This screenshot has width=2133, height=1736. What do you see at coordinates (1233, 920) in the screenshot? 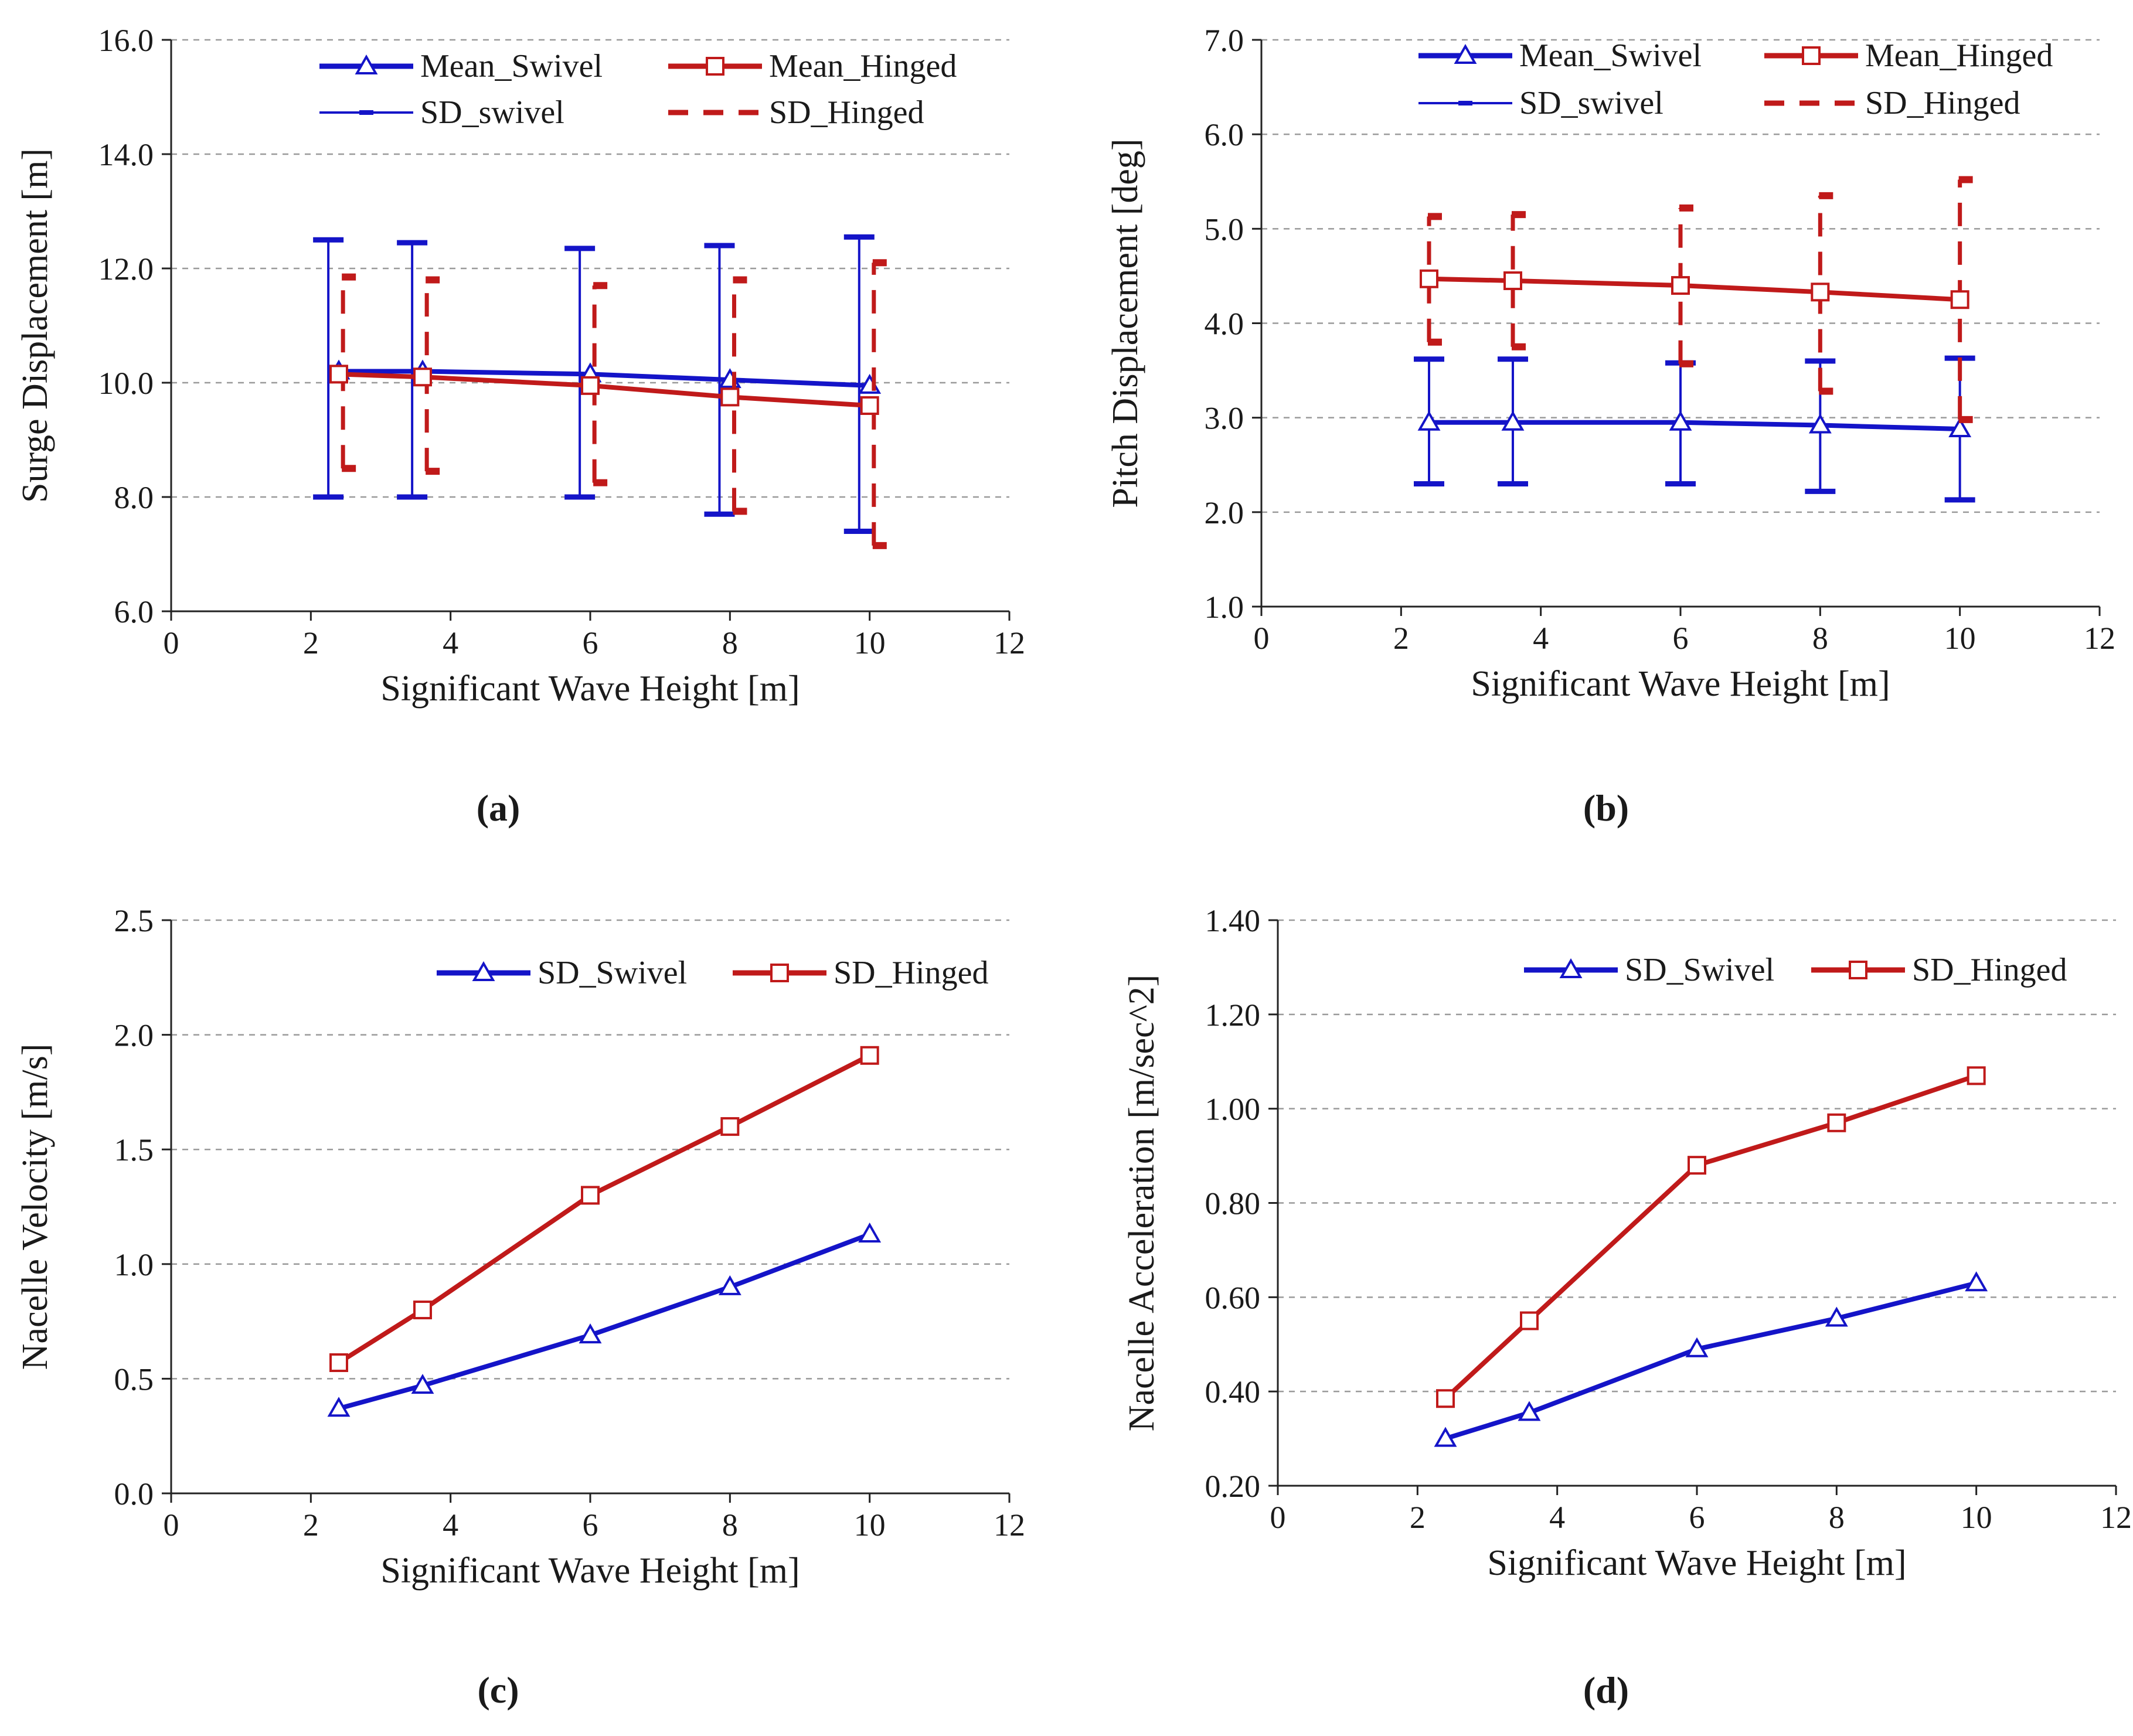
I see `y-tick-label: 1.40` at bounding box center [1233, 920].